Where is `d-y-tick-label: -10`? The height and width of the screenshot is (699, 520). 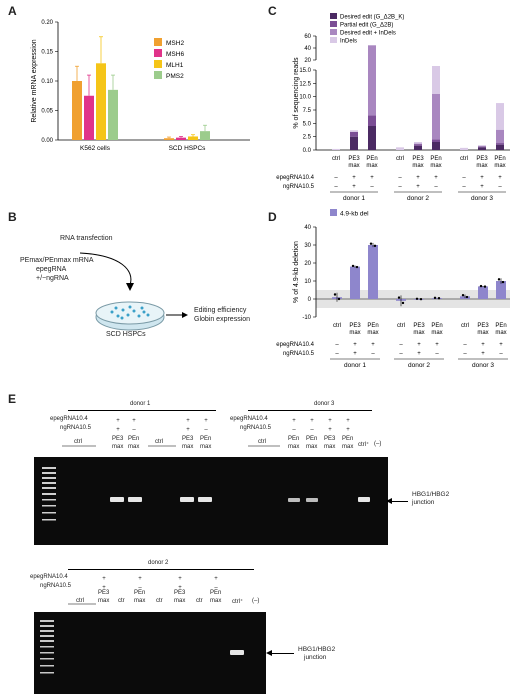
d-y-tick-label: -10 is located at coordinates (306, 318).